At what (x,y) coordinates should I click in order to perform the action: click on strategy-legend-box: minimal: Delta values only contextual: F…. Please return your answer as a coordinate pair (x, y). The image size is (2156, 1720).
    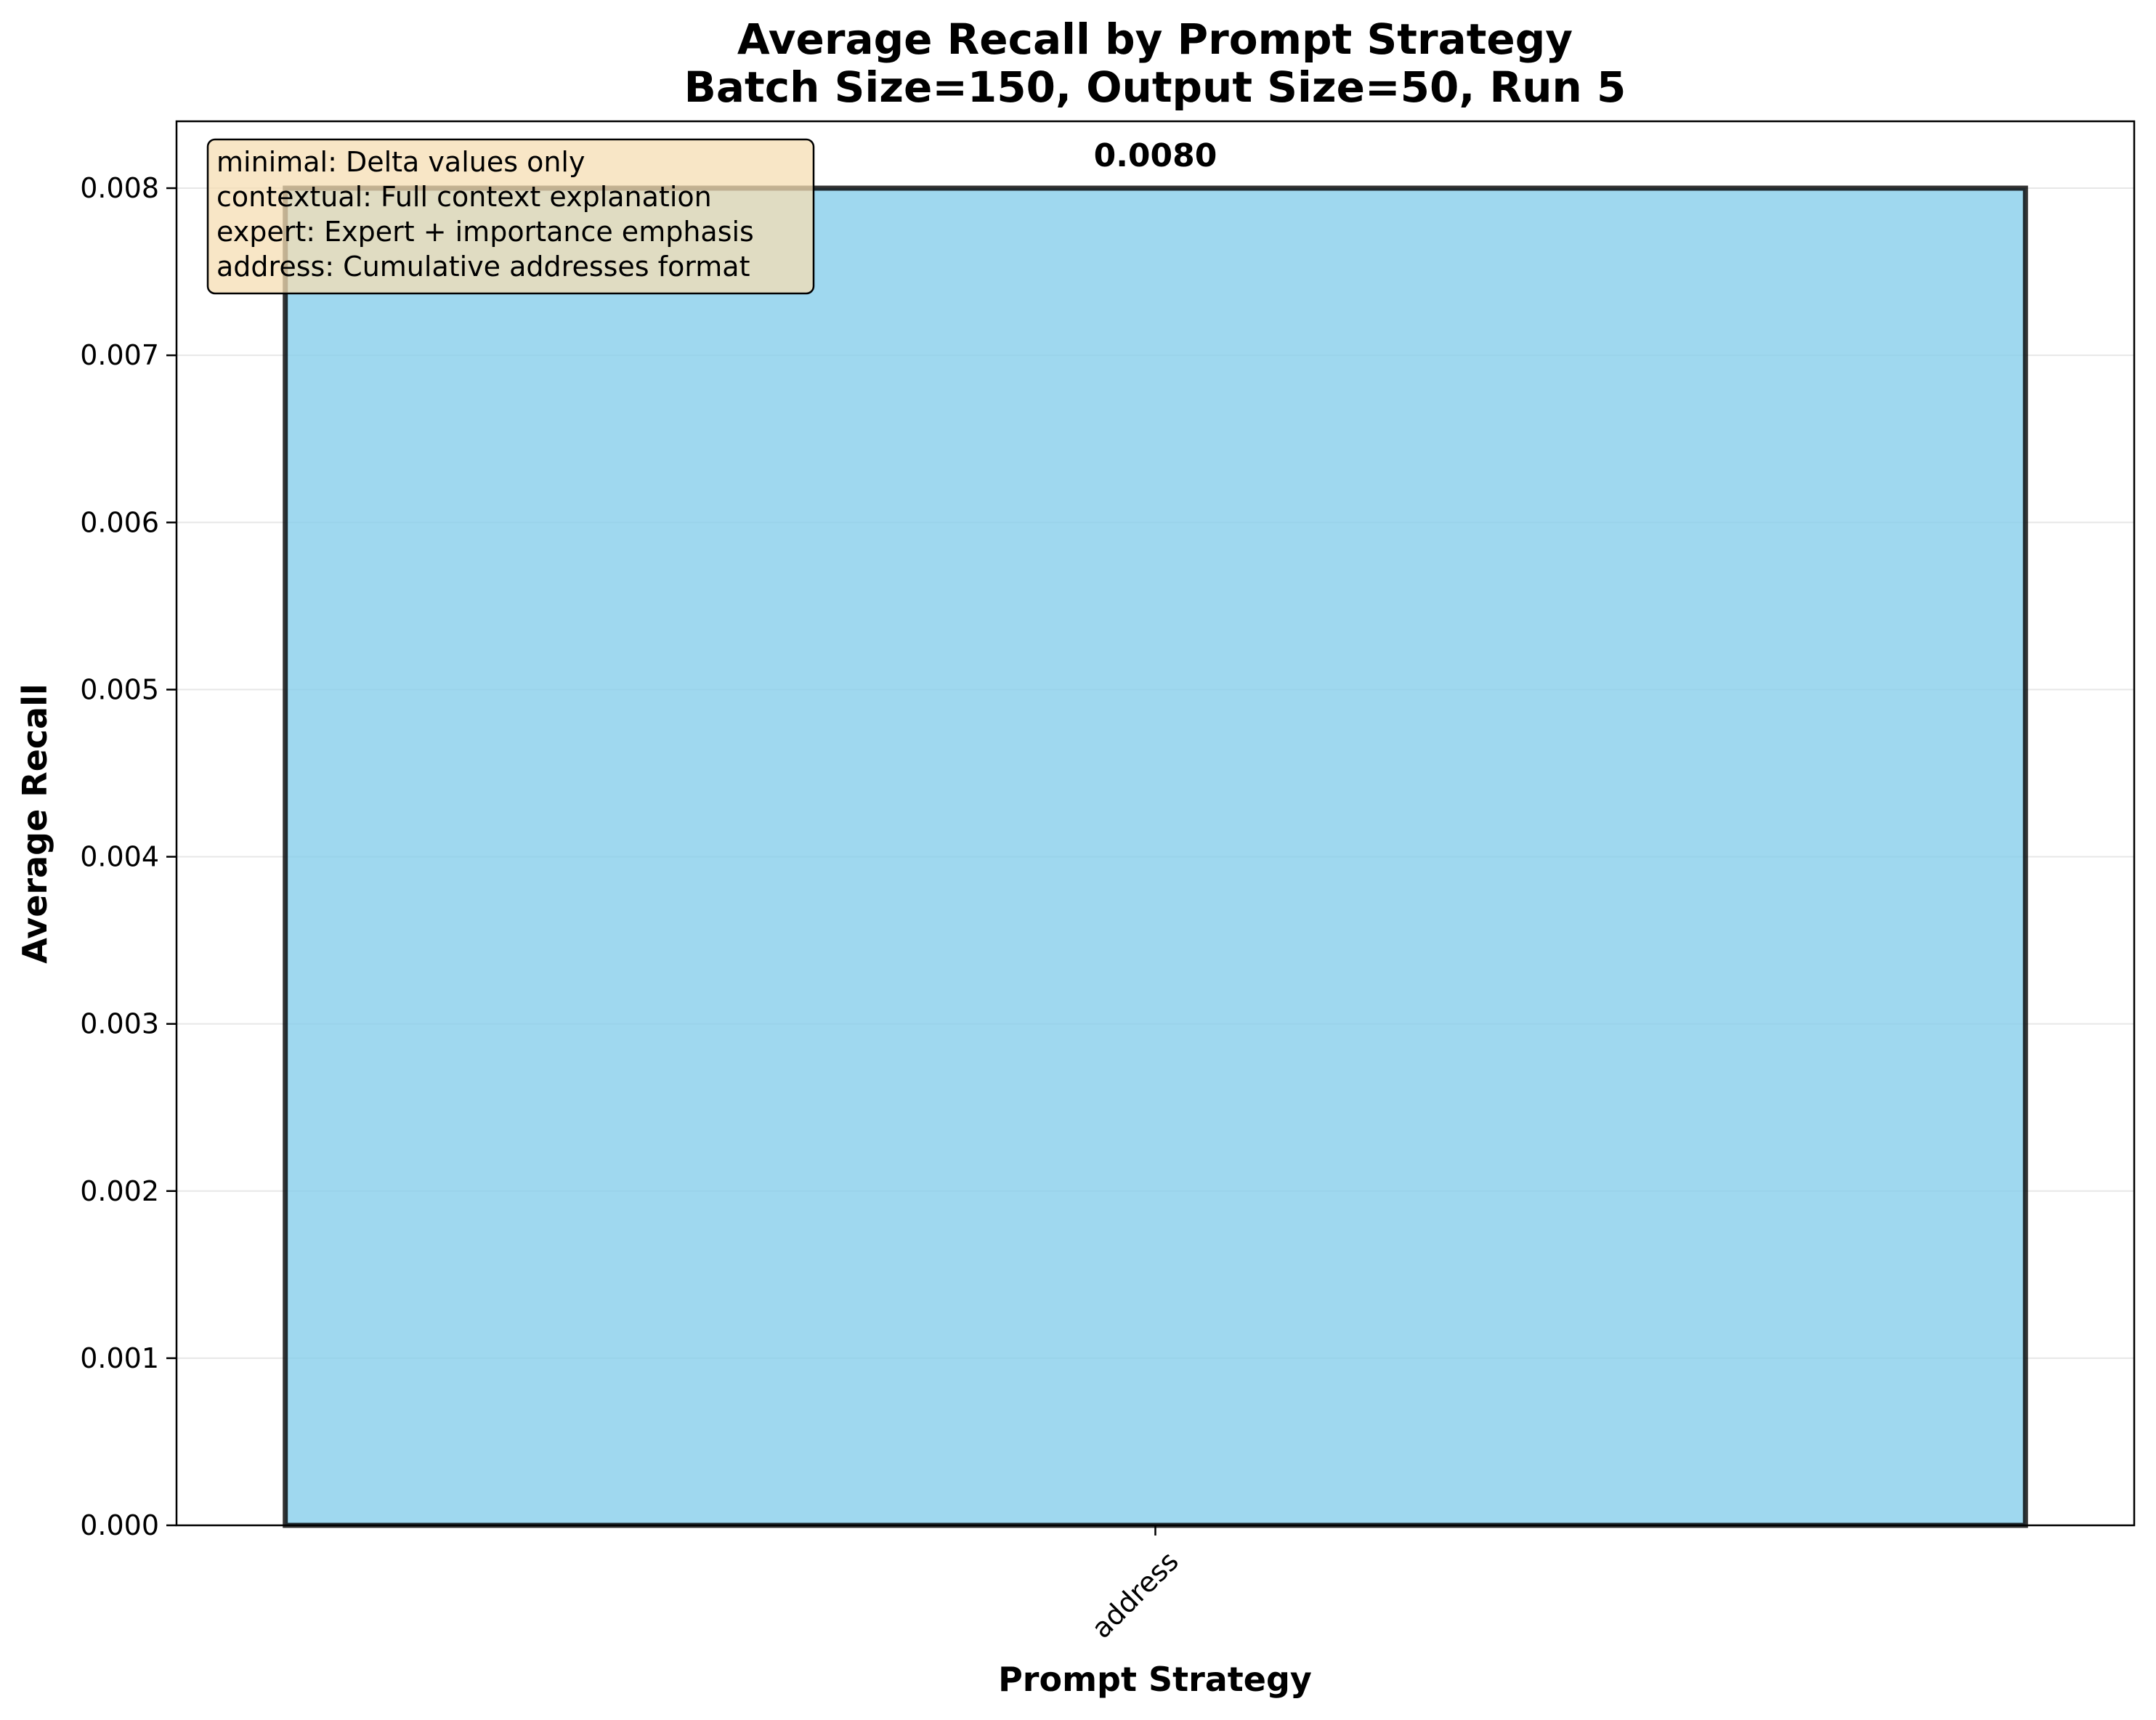
    Looking at the image, I should click on (510, 216).